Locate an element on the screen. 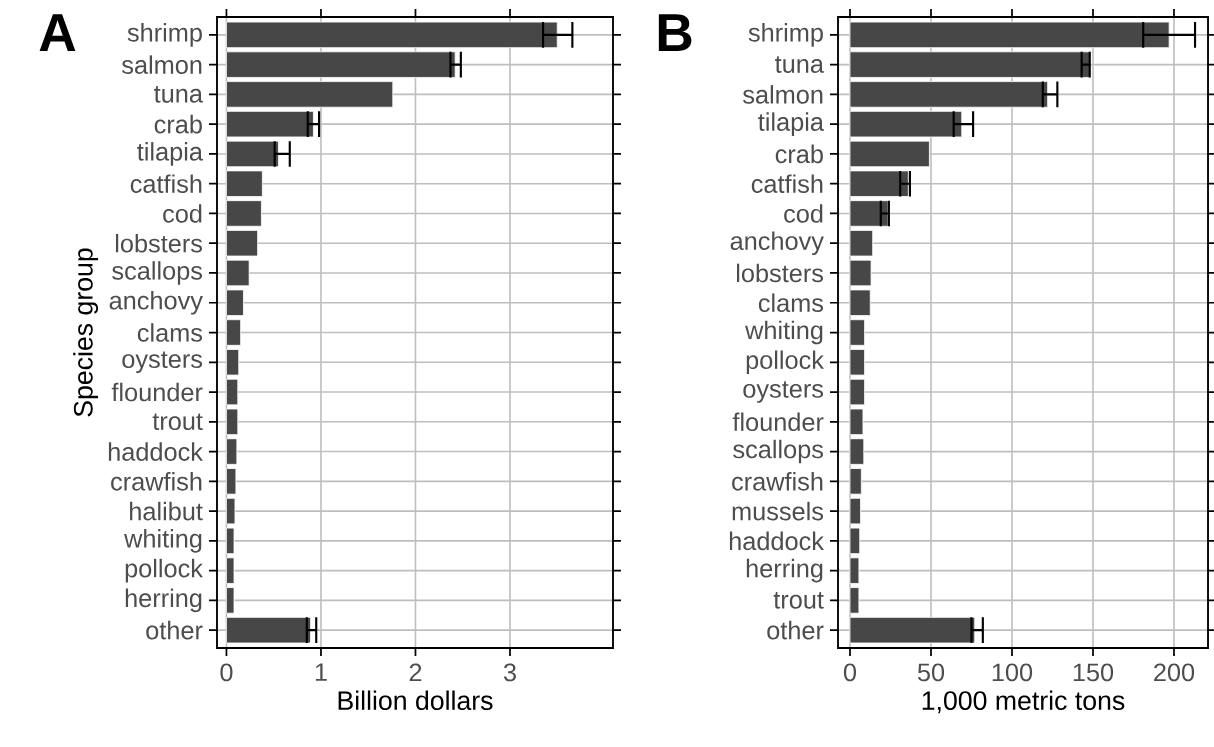 The image size is (1214, 747). x-axis-title: 1,000 metric tons is located at coordinates (1023, 702).